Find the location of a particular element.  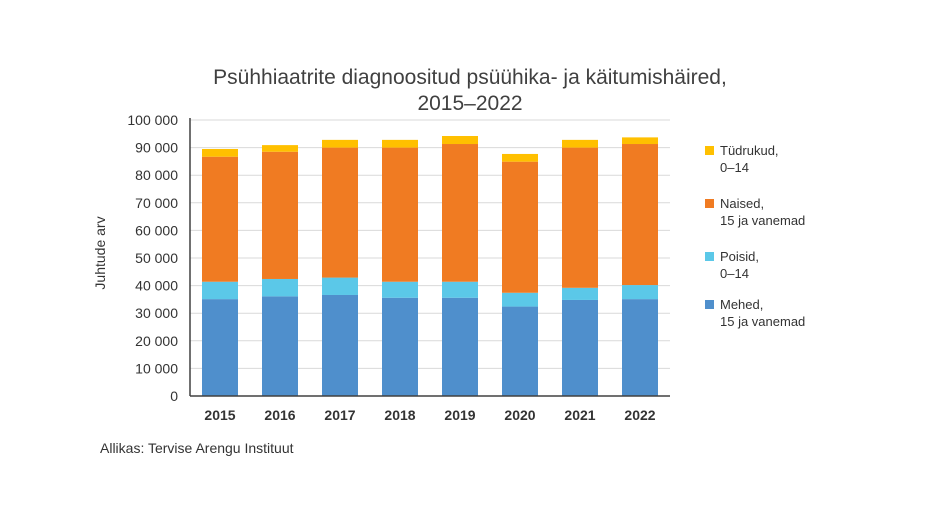

y-tick-label: 70 000 is located at coordinates (156, 203).